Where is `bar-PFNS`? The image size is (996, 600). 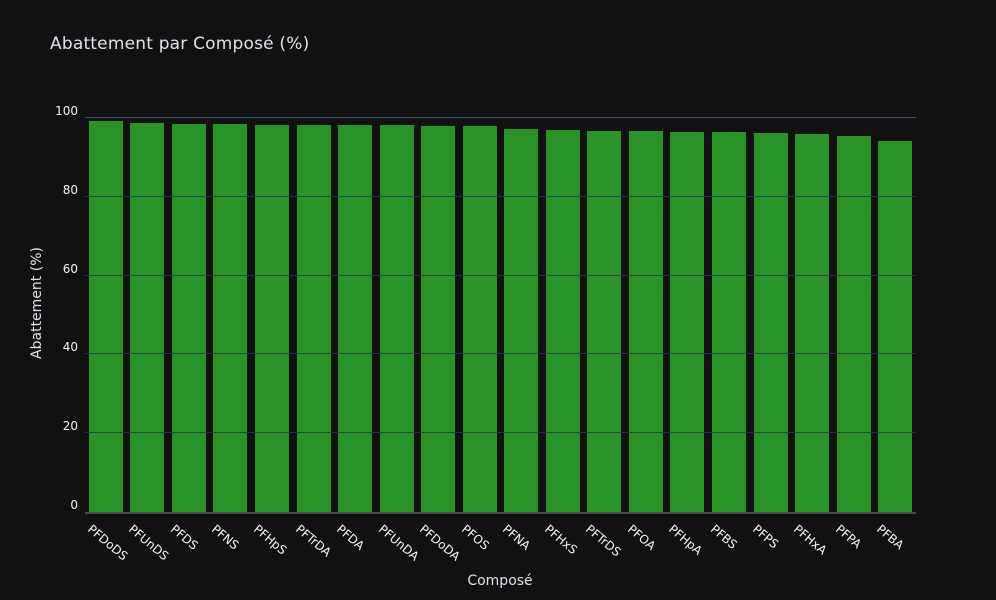 bar-PFNS is located at coordinates (230, 318).